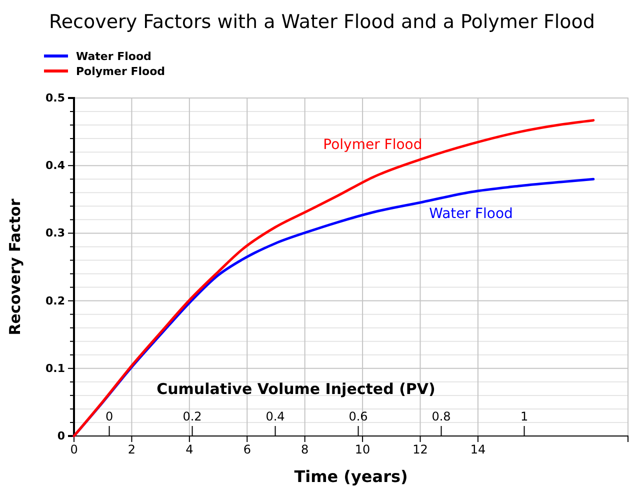 The height and width of the screenshot is (498, 644). Describe the element at coordinates (358, 417) in the screenshot. I see `x2-tick-label: 0.6` at that location.